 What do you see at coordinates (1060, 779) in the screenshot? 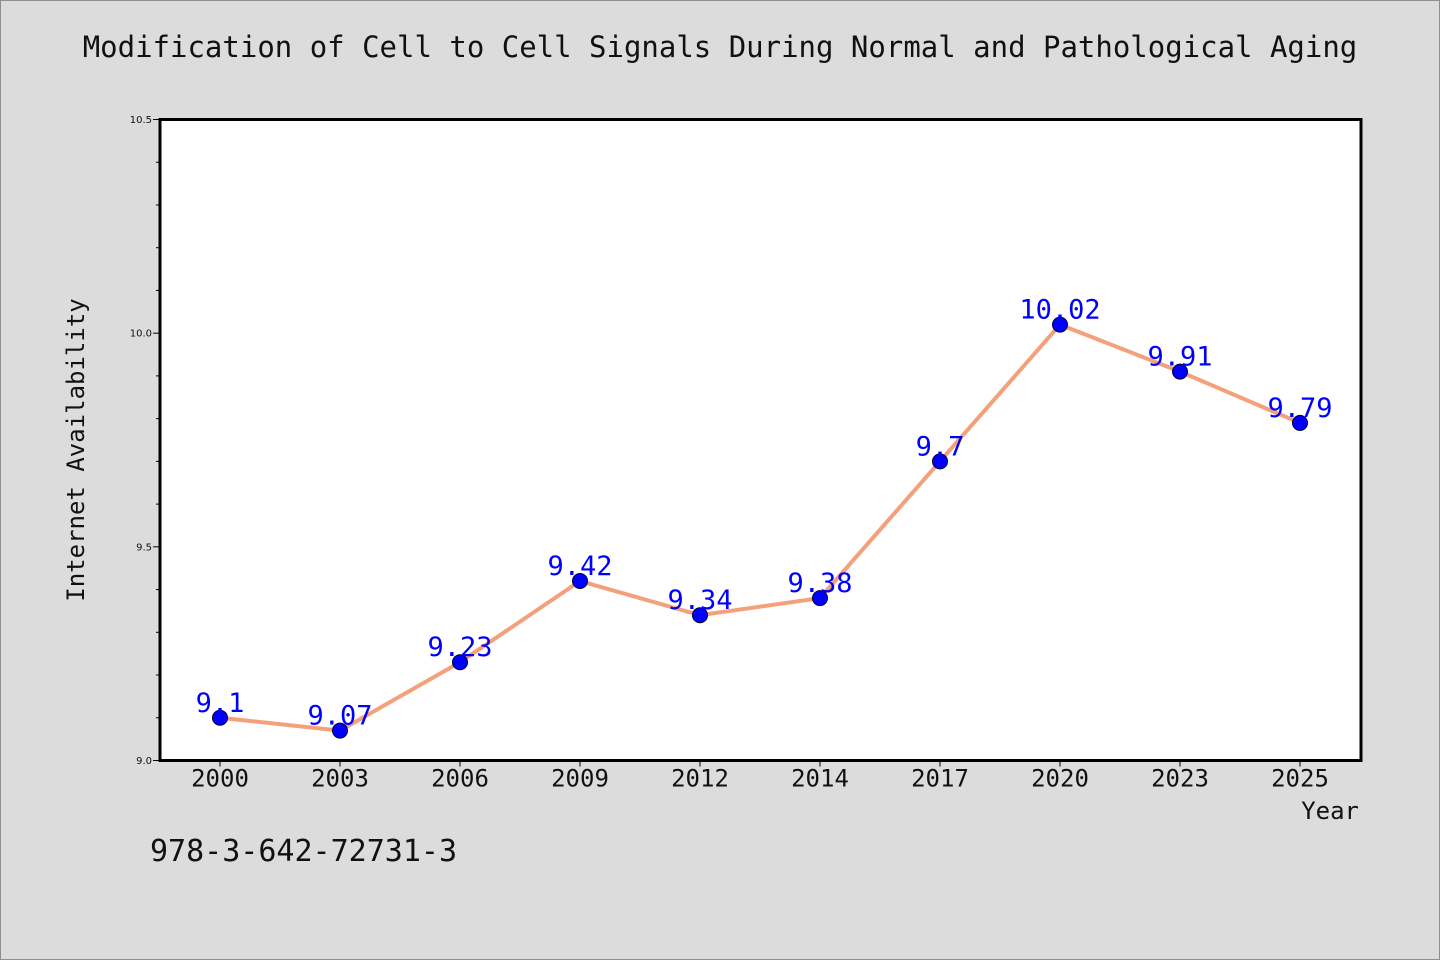
I see `x-tick-label: 2020` at bounding box center [1060, 779].